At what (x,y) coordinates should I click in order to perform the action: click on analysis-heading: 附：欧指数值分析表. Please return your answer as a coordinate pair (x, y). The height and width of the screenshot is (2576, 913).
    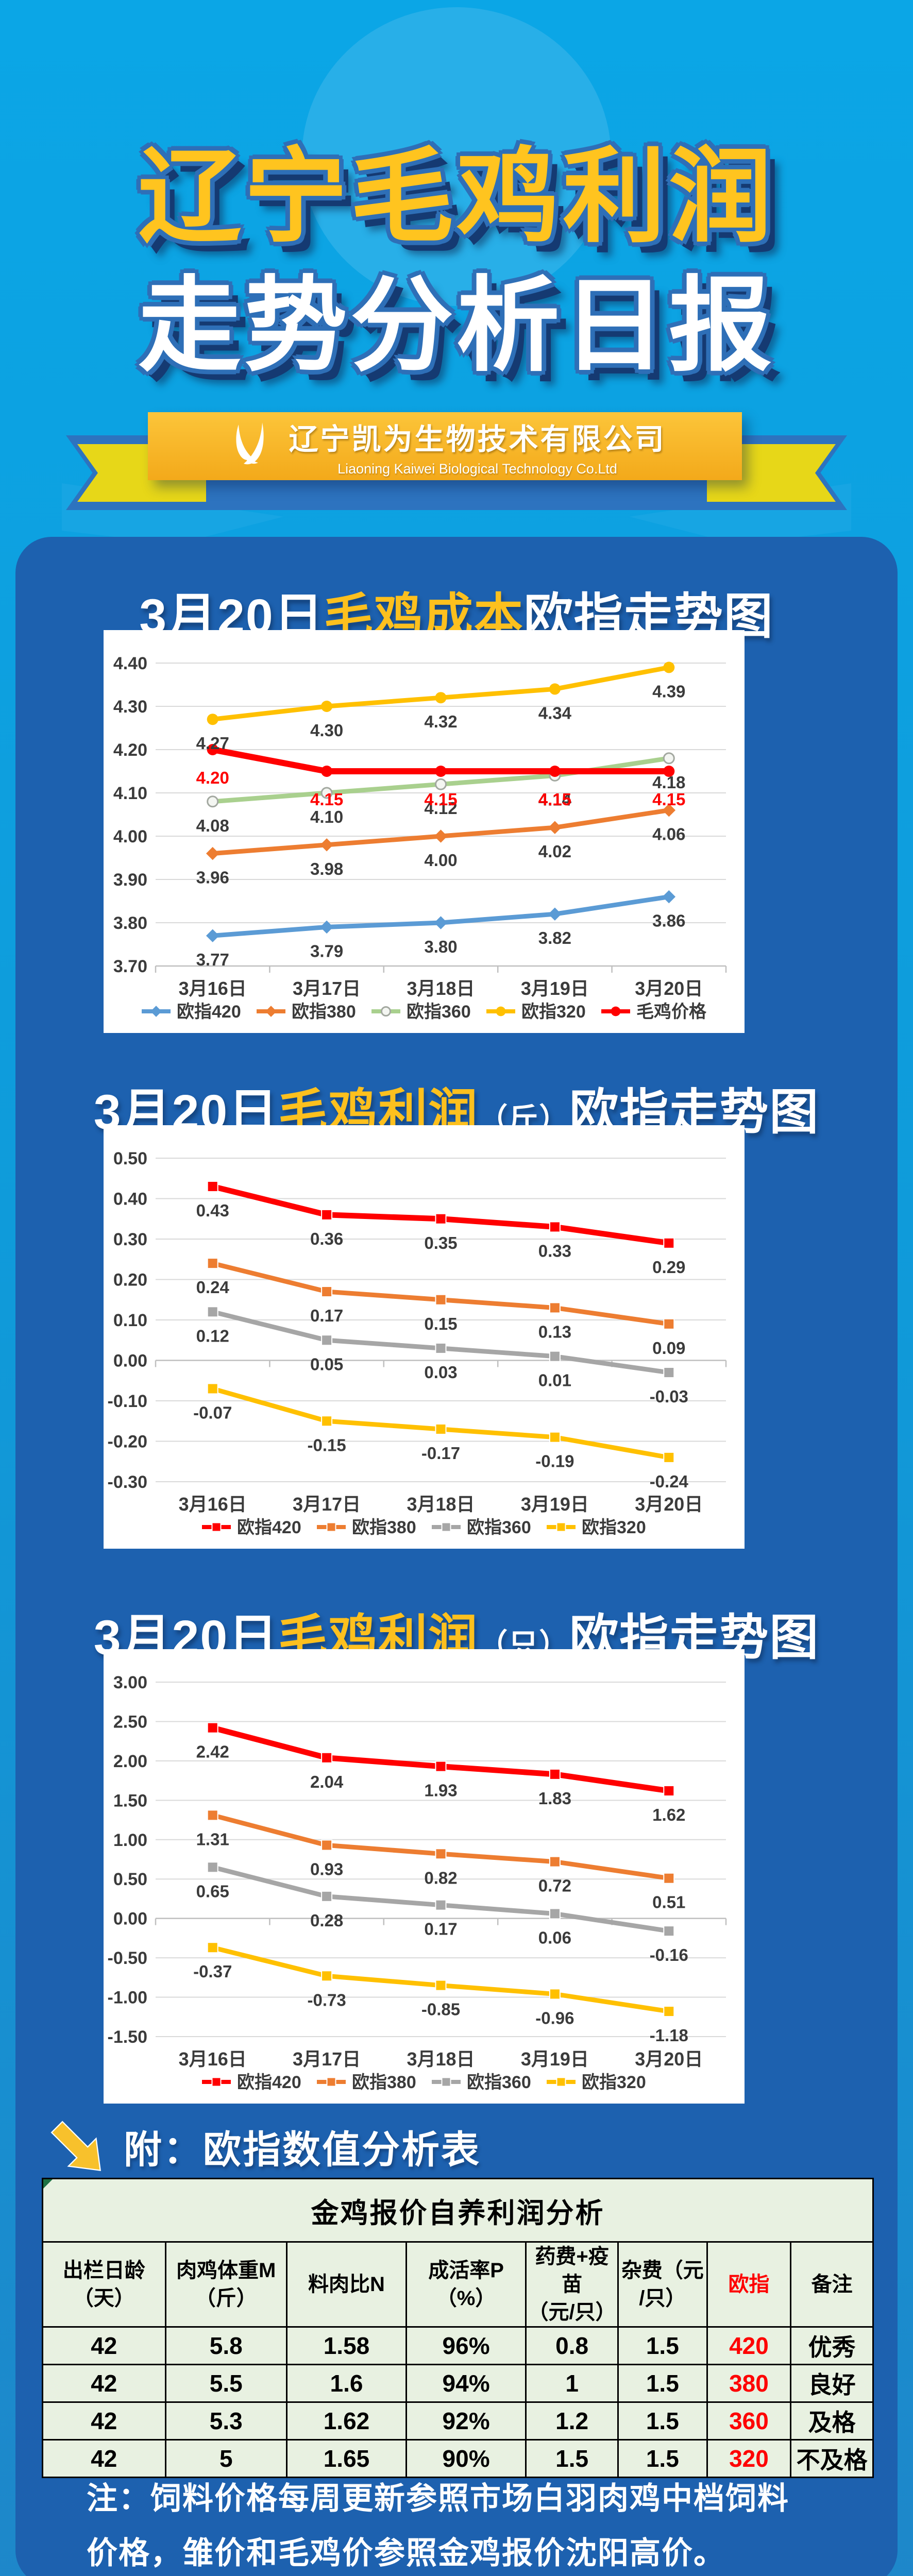
    Looking at the image, I should click on (264, 2146).